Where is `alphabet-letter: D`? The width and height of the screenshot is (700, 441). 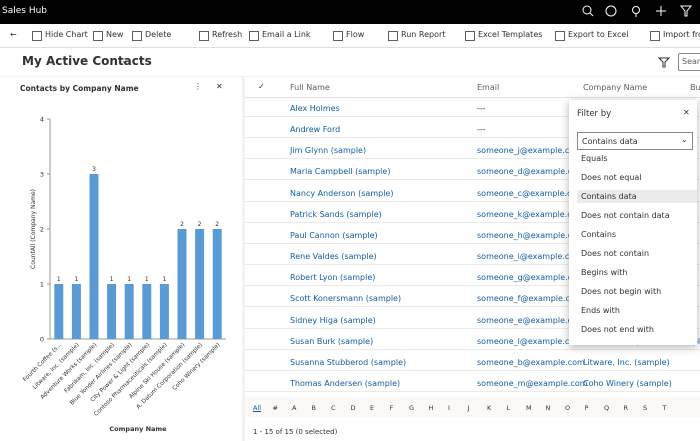 alphabet-letter: D is located at coordinates (353, 408).